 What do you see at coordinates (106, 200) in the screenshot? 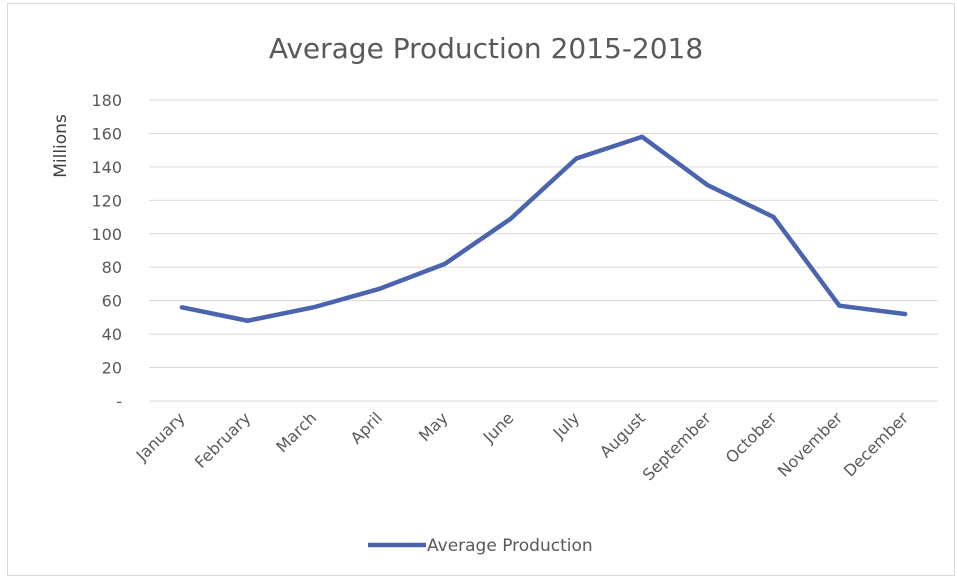
I see `y-tick-label: 120` at bounding box center [106, 200].